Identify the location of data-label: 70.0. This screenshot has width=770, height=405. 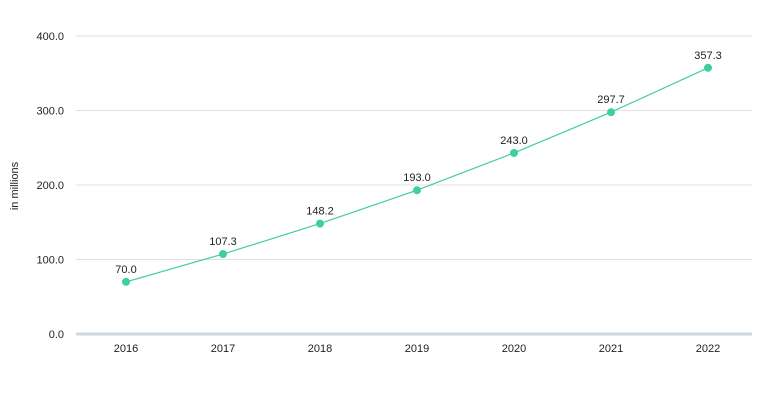
(125, 270).